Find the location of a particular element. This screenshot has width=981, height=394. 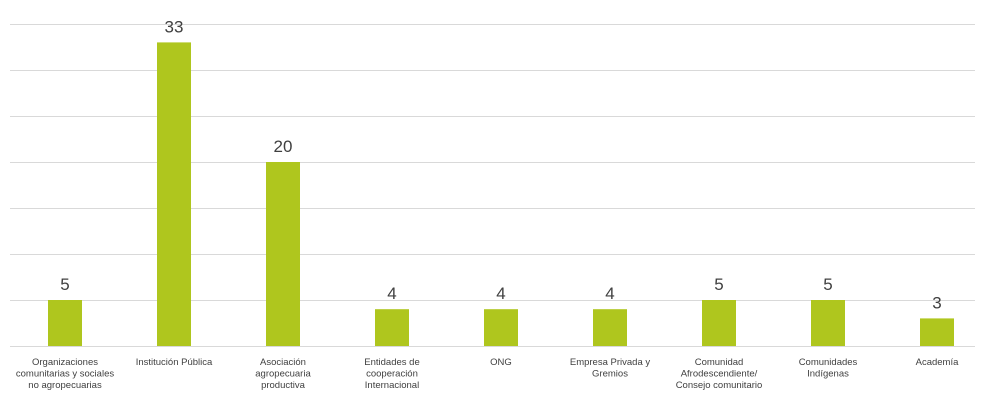

category-label-line: productiva is located at coordinates (283, 385).